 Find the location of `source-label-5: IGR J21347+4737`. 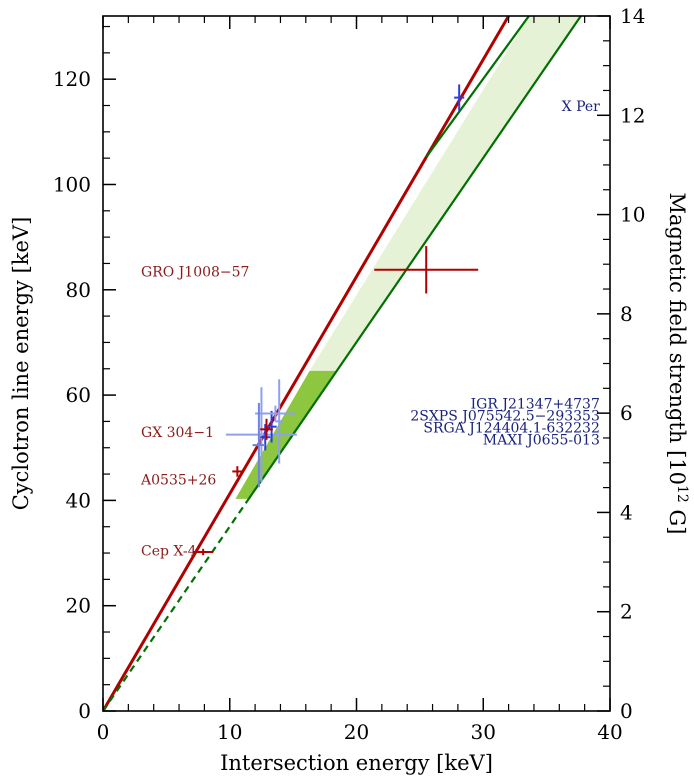

source-label-5: IGR J21347+4737 is located at coordinates (535, 404).